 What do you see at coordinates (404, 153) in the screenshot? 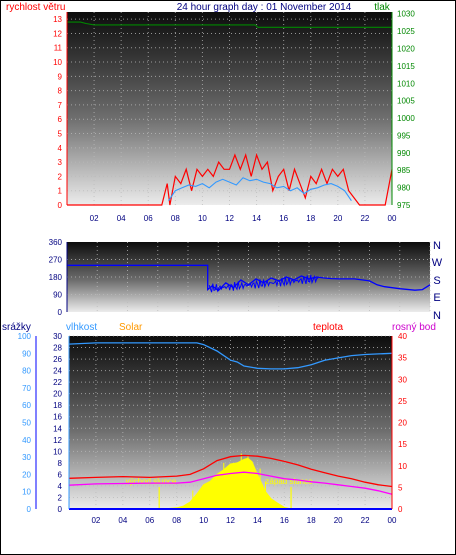
I see `right-tick-label: 990` at bounding box center [404, 153].